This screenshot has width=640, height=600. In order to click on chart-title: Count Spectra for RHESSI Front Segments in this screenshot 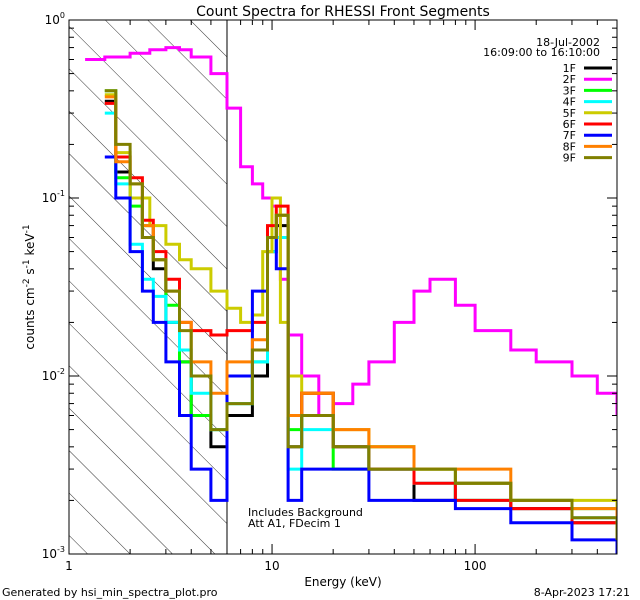, I will do `click(343, 12)`.